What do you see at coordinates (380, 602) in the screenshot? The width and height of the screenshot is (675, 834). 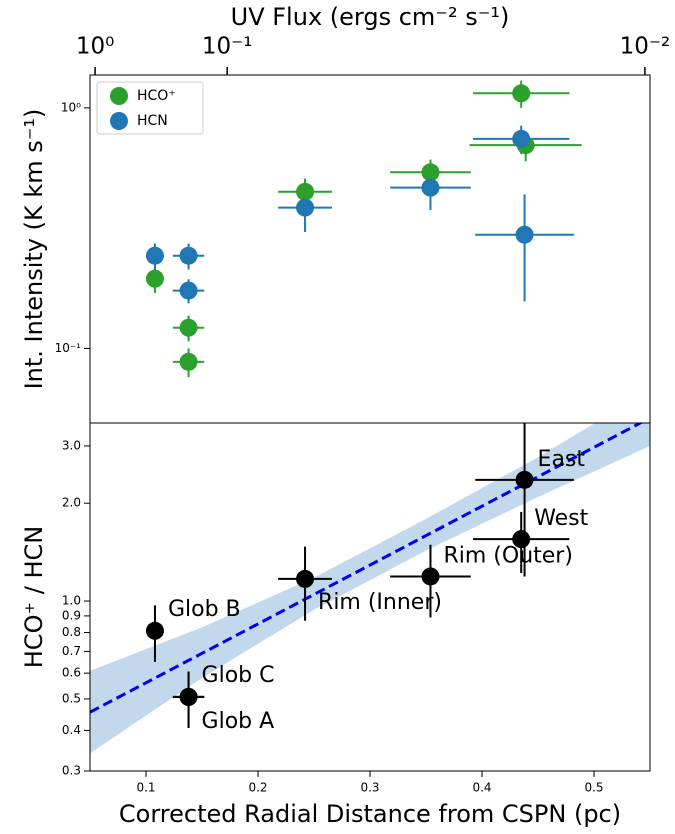 I see `point-label: Rim (Inner)` at bounding box center [380, 602].